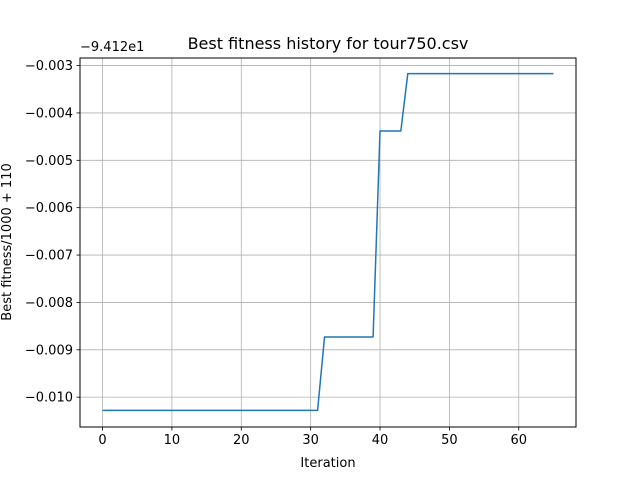 This screenshot has width=640, height=480. What do you see at coordinates (112, 47) in the screenshot?
I see `y-offset-label: −9.412e1` at bounding box center [112, 47].